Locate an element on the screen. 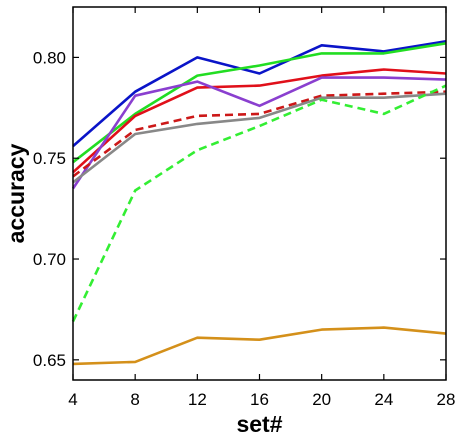 Image resolution: width=460 pixels, height=440 pixels. y-tick-label: 0.80 is located at coordinates (49, 57).